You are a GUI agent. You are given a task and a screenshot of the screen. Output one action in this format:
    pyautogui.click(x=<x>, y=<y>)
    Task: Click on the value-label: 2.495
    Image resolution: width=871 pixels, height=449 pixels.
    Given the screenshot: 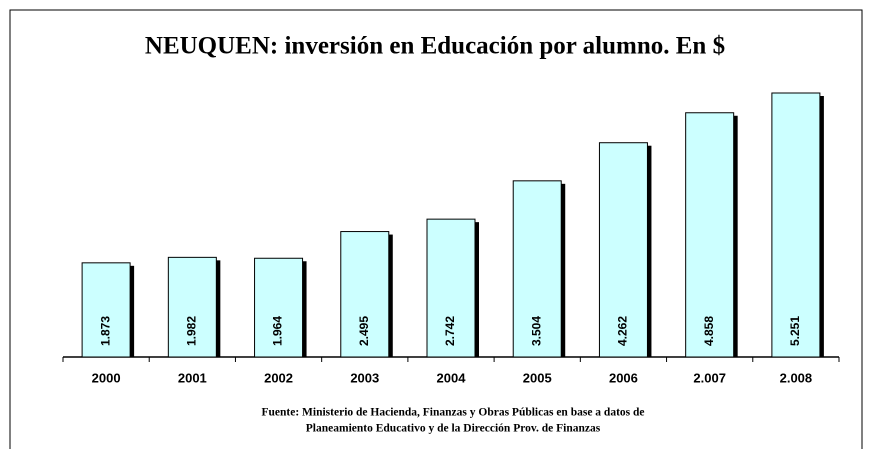 What is the action you would take?
    pyautogui.click(x=364, y=331)
    